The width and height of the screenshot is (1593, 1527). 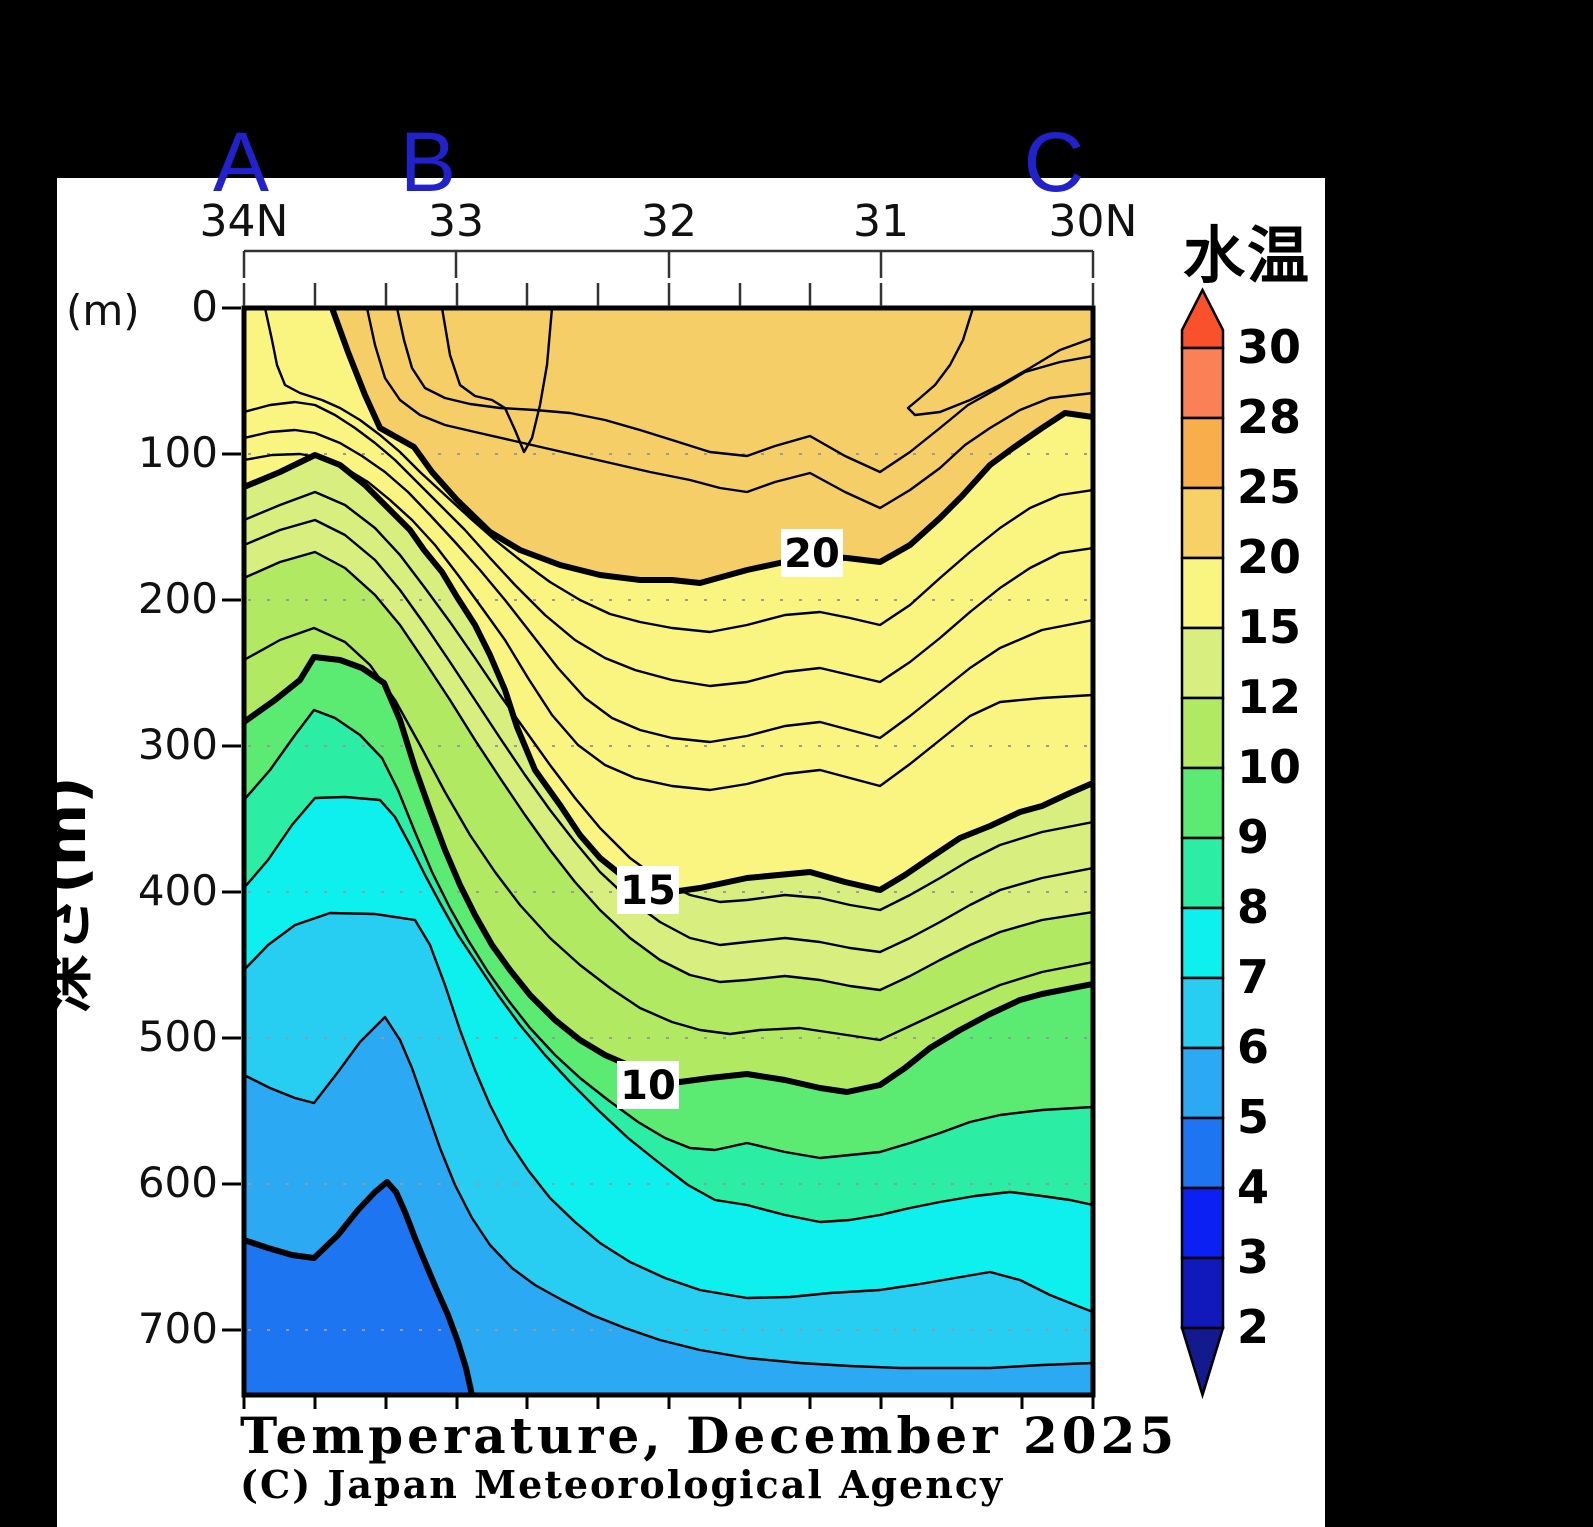 I want to click on isotherm-5-bold, so click(x=359, y=1287).